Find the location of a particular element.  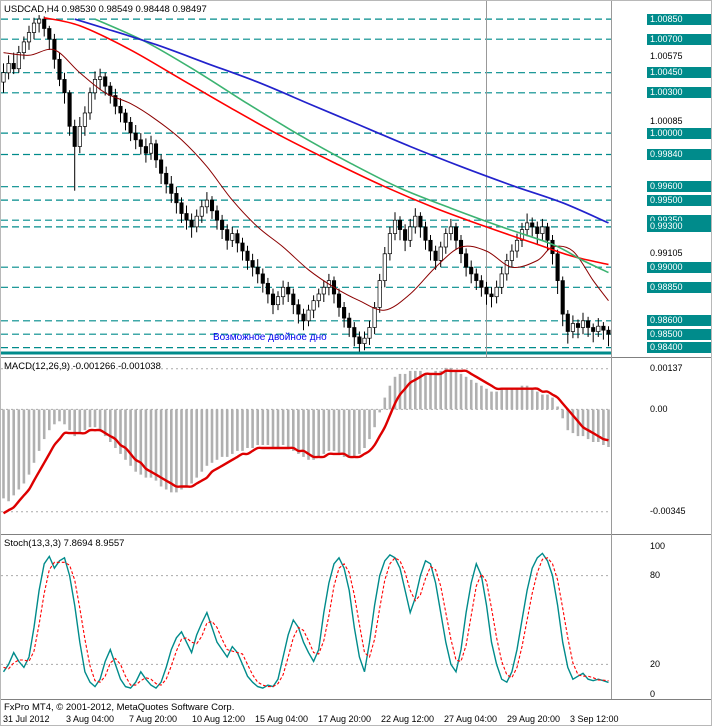

axis-tick-label: 80 is located at coordinates (655, 575).